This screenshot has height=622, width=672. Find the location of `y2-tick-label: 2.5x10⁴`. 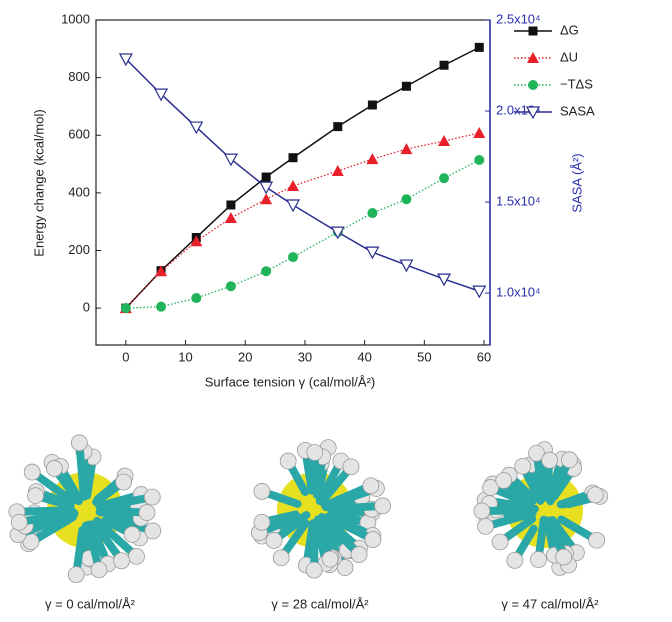

y2-tick-label: 2.5x10⁴ is located at coordinates (518, 18).